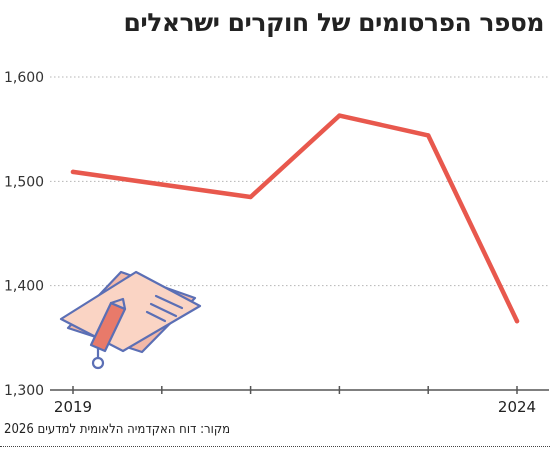 This screenshot has width=550, height=461. What do you see at coordinates (24, 78) in the screenshot?
I see `y-tick-label: 1,600` at bounding box center [24, 78].